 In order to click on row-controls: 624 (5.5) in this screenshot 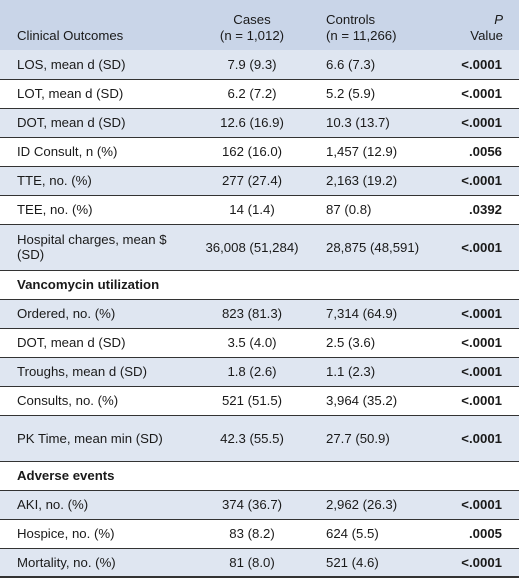, I will do `click(352, 533)`.